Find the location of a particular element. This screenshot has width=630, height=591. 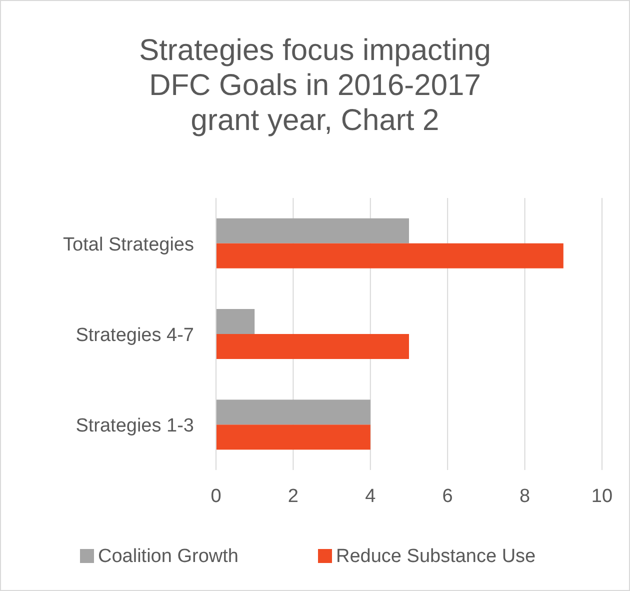

y-tick-label: Total Strategies is located at coordinates (128, 245).